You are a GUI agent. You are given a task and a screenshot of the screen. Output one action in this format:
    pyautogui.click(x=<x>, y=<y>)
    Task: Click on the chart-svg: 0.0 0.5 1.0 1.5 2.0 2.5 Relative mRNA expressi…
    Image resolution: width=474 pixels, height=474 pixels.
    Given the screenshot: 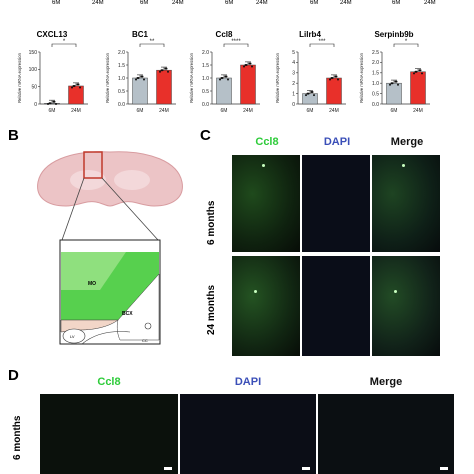 What is the action you would take?
    pyautogui.click(x=394, y=76)
    